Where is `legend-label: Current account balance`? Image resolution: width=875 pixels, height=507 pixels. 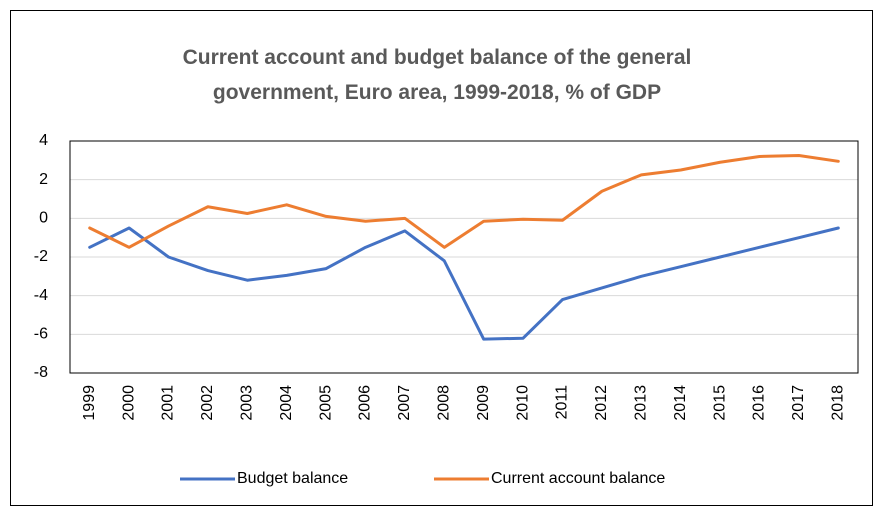
legend-label: Current account balance is located at coordinates (578, 478).